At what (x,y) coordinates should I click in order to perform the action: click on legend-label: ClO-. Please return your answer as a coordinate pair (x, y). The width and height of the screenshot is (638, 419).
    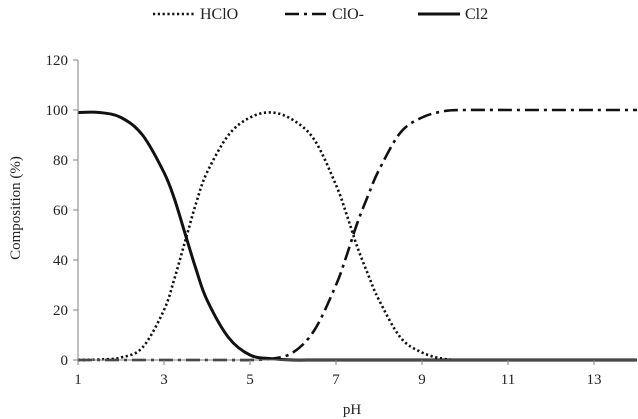
    Looking at the image, I should click on (348, 14).